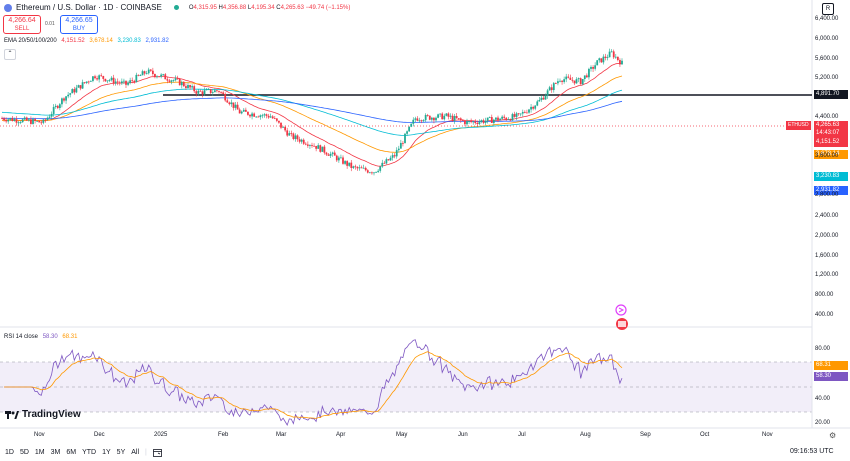 The width and height of the screenshot is (850, 461). I want to click on month-label: Sep, so click(645, 435).